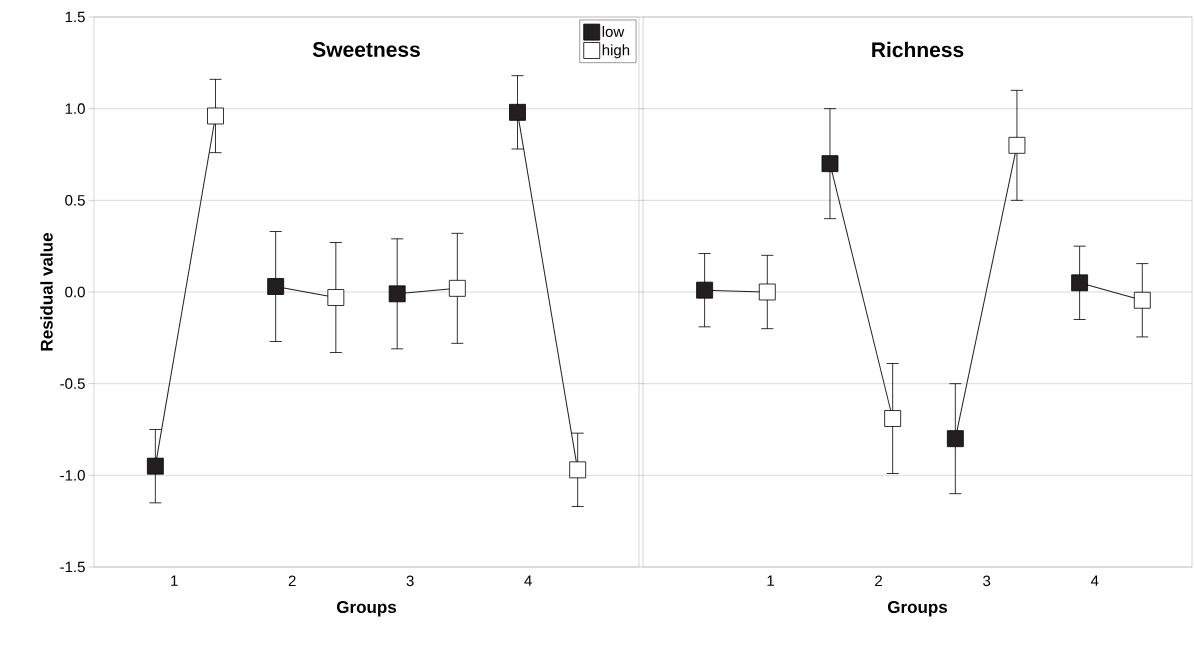 This screenshot has width=1194, height=646. What do you see at coordinates (75, 108) in the screenshot?
I see `y-tick-label: 1.0` at bounding box center [75, 108].